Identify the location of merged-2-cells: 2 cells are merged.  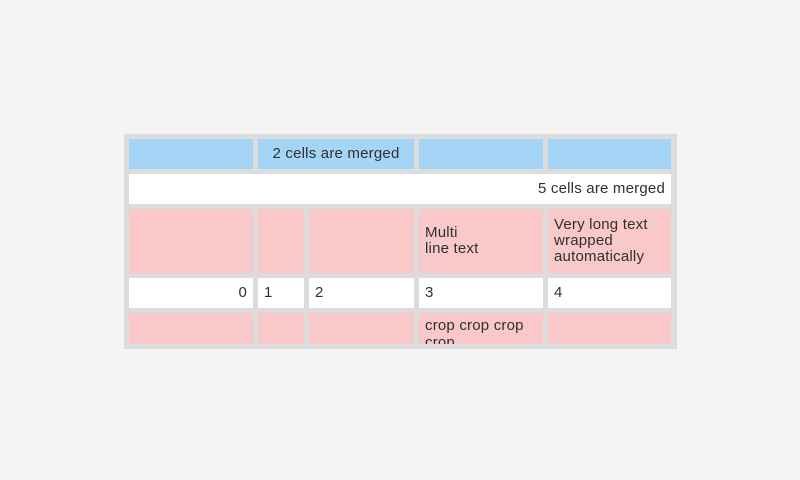
(336, 154).